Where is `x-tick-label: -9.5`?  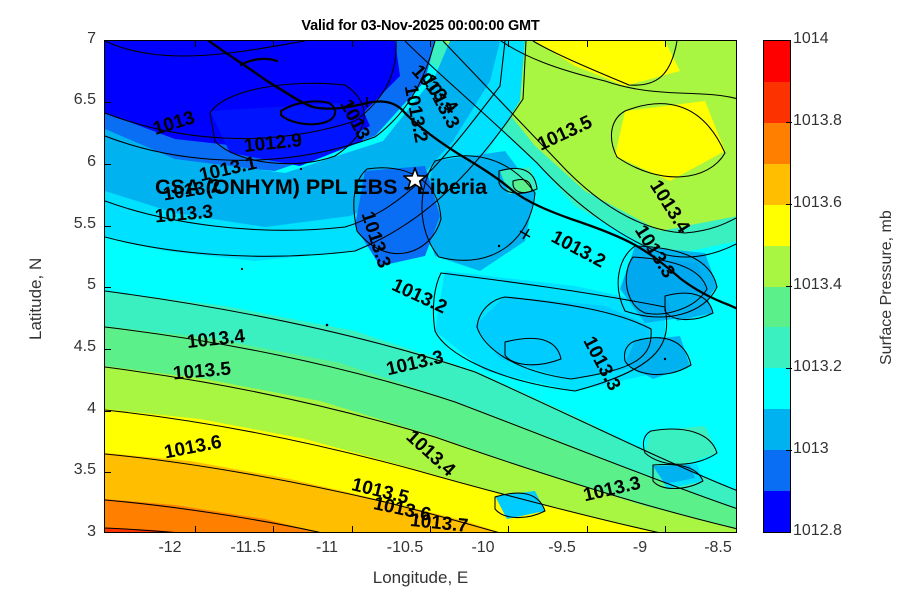
x-tick-label: -9.5 is located at coordinates (562, 547).